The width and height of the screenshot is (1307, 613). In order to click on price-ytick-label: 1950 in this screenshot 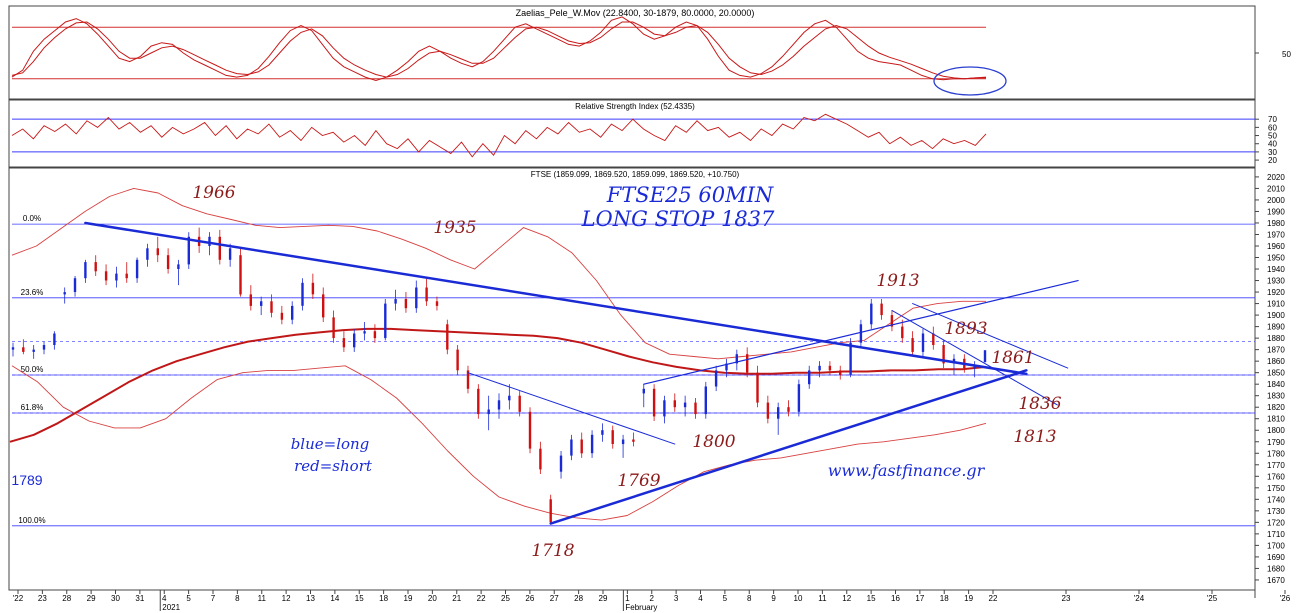, I will do `click(1276, 258)`.